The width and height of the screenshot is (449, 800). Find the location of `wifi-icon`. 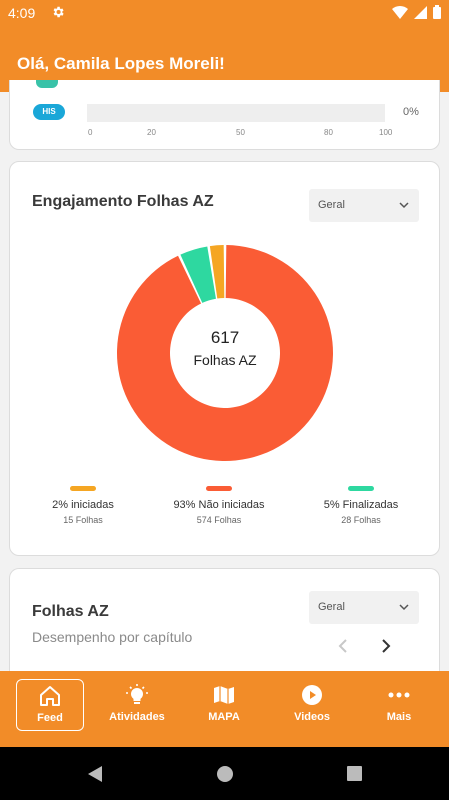

wifi-icon is located at coordinates (400, 12).